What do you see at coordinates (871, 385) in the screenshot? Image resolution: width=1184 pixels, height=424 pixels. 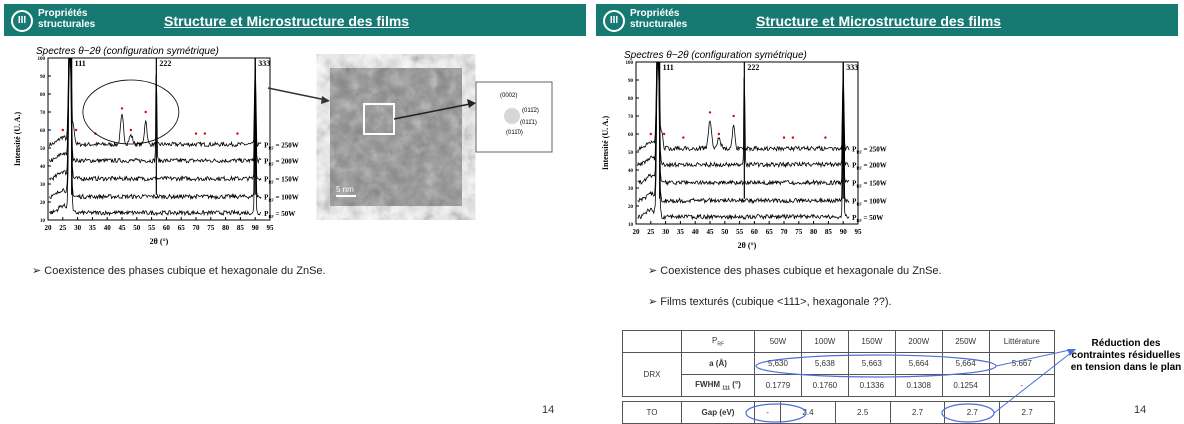 I see `cell: 0.1336` at bounding box center [871, 385].